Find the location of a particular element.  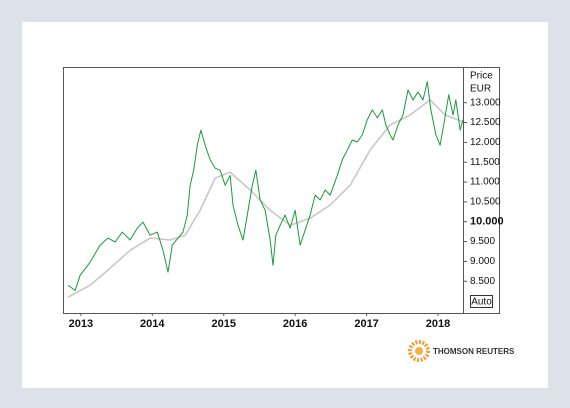

x-tick-label: 2013 is located at coordinates (81, 324).